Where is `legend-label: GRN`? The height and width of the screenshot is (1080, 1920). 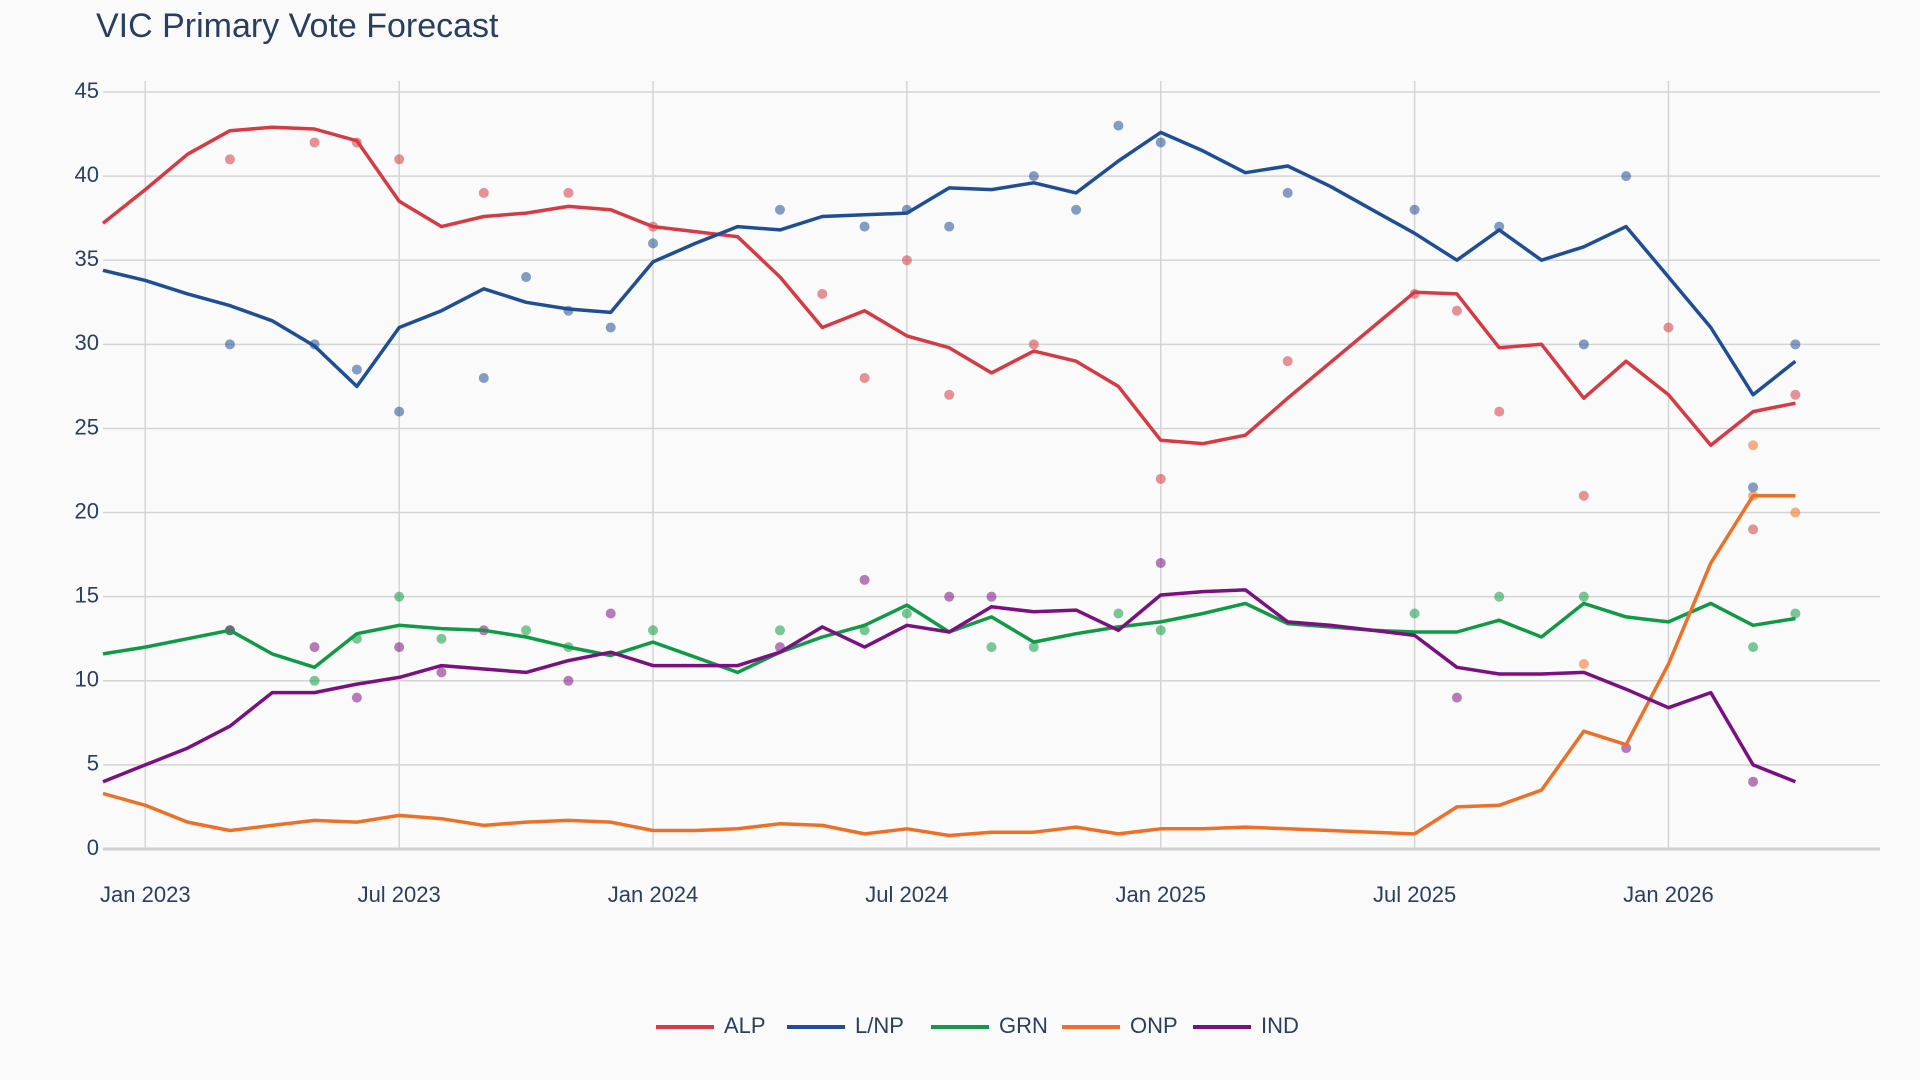 legend-label: GRN is located at coordinates (1023, 1025).